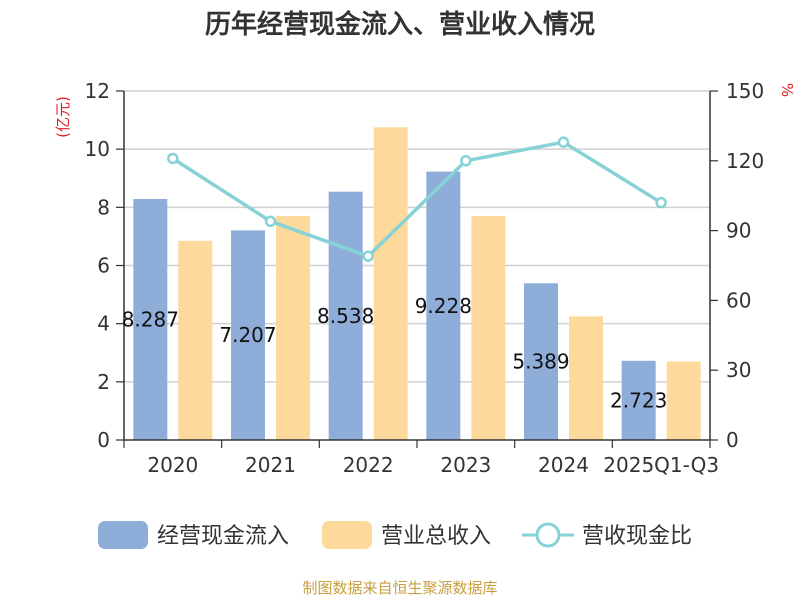  Describe the element at coordinates (103, 266) in the screenshot. I see `left-axis-tick-label: 6` at that location.